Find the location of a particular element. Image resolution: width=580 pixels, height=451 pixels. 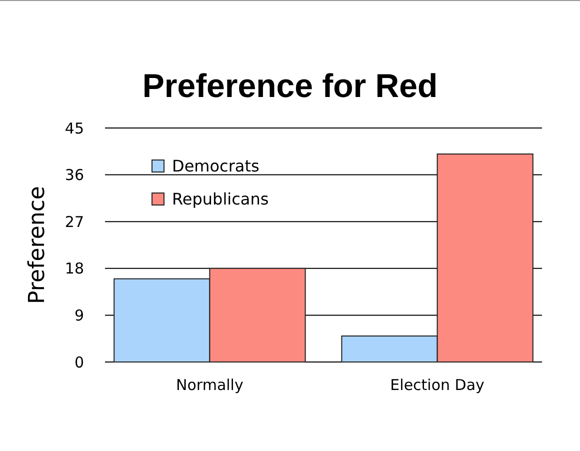

legend-label: Democrats is located at coordinates (216, 166).